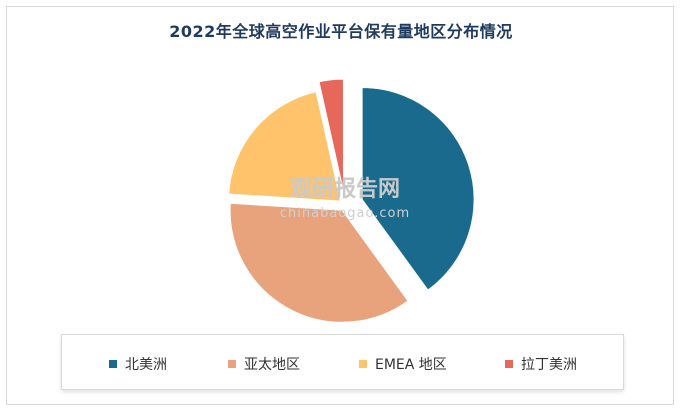 The height and width of the screenshot is (413, 682). Describe the element at coordinates (331, 135) in the screenshot. I see `pie-slice-latin-america` at that location.